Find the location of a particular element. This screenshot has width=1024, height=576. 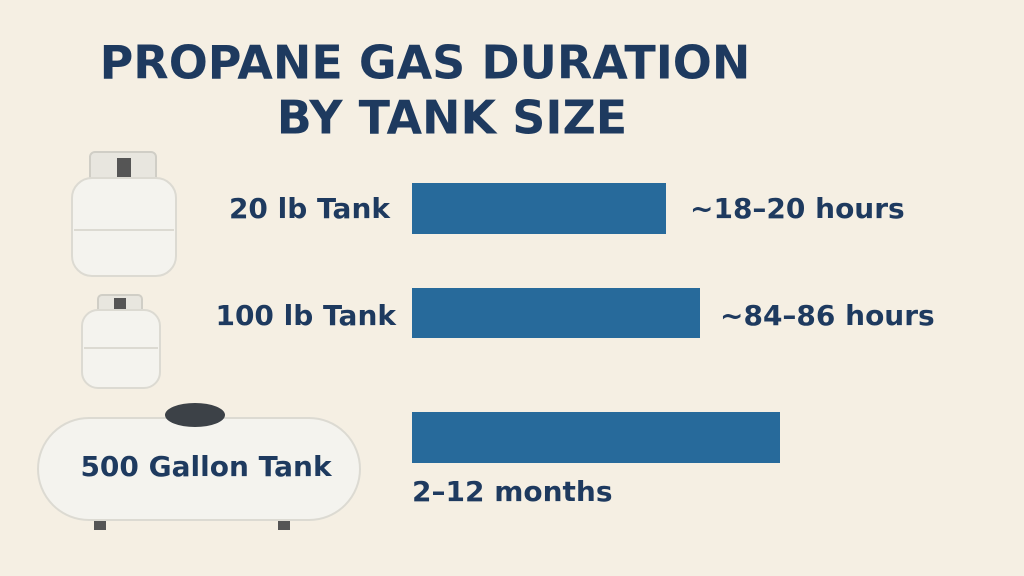

tank-label: 20 lb Tank is located at coordinates (310, 208).